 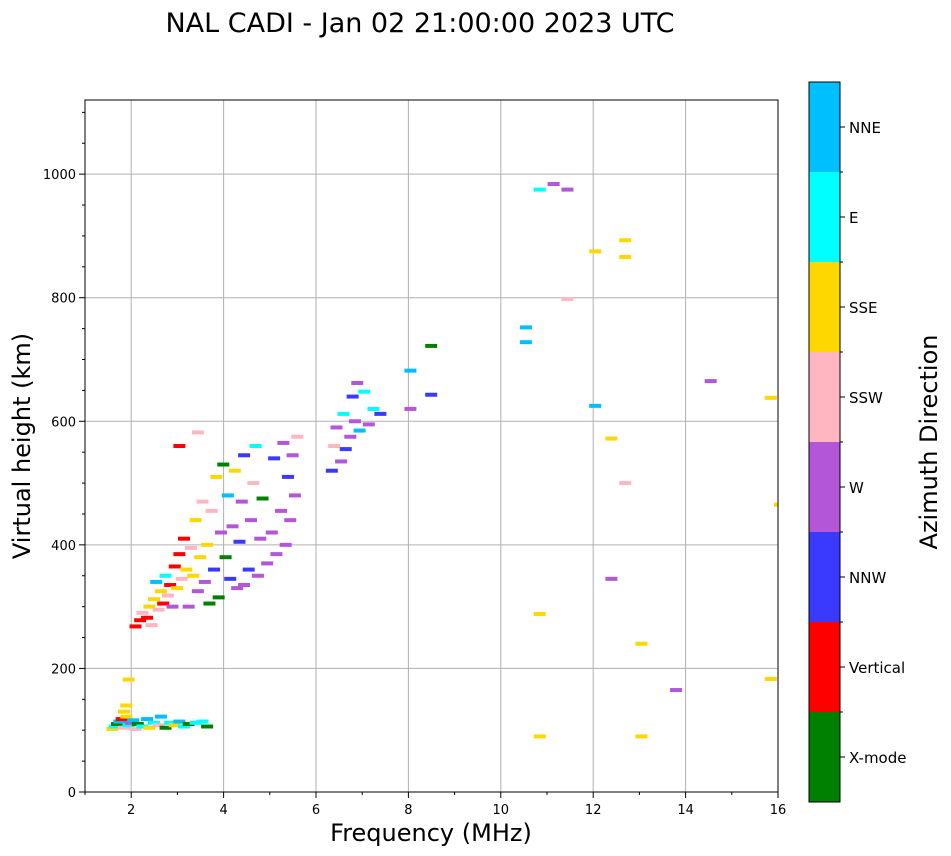 What do you see at coordinates (856, 488) in the screenshot?
I see `colorbar-tick-label: W` at bounding box center [856, 488].